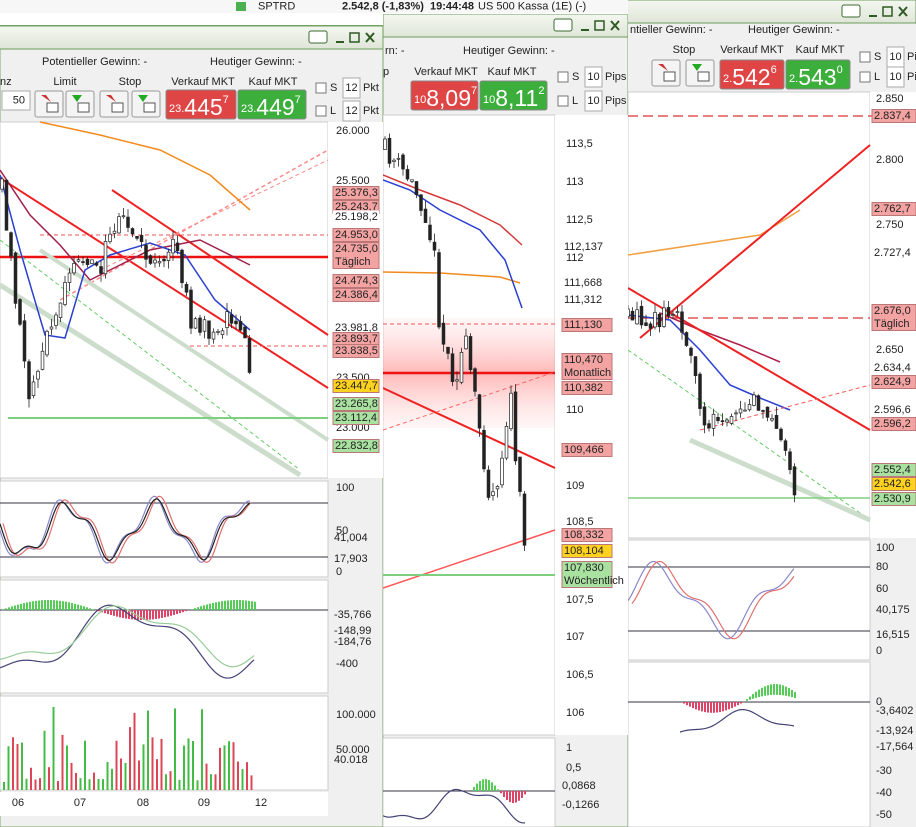 This screenshot has width=916, height=827. What do you see at coordinates (489, 100) in the screenshot?
I see `price-prefix: 10` at bounding box center [489, 100].